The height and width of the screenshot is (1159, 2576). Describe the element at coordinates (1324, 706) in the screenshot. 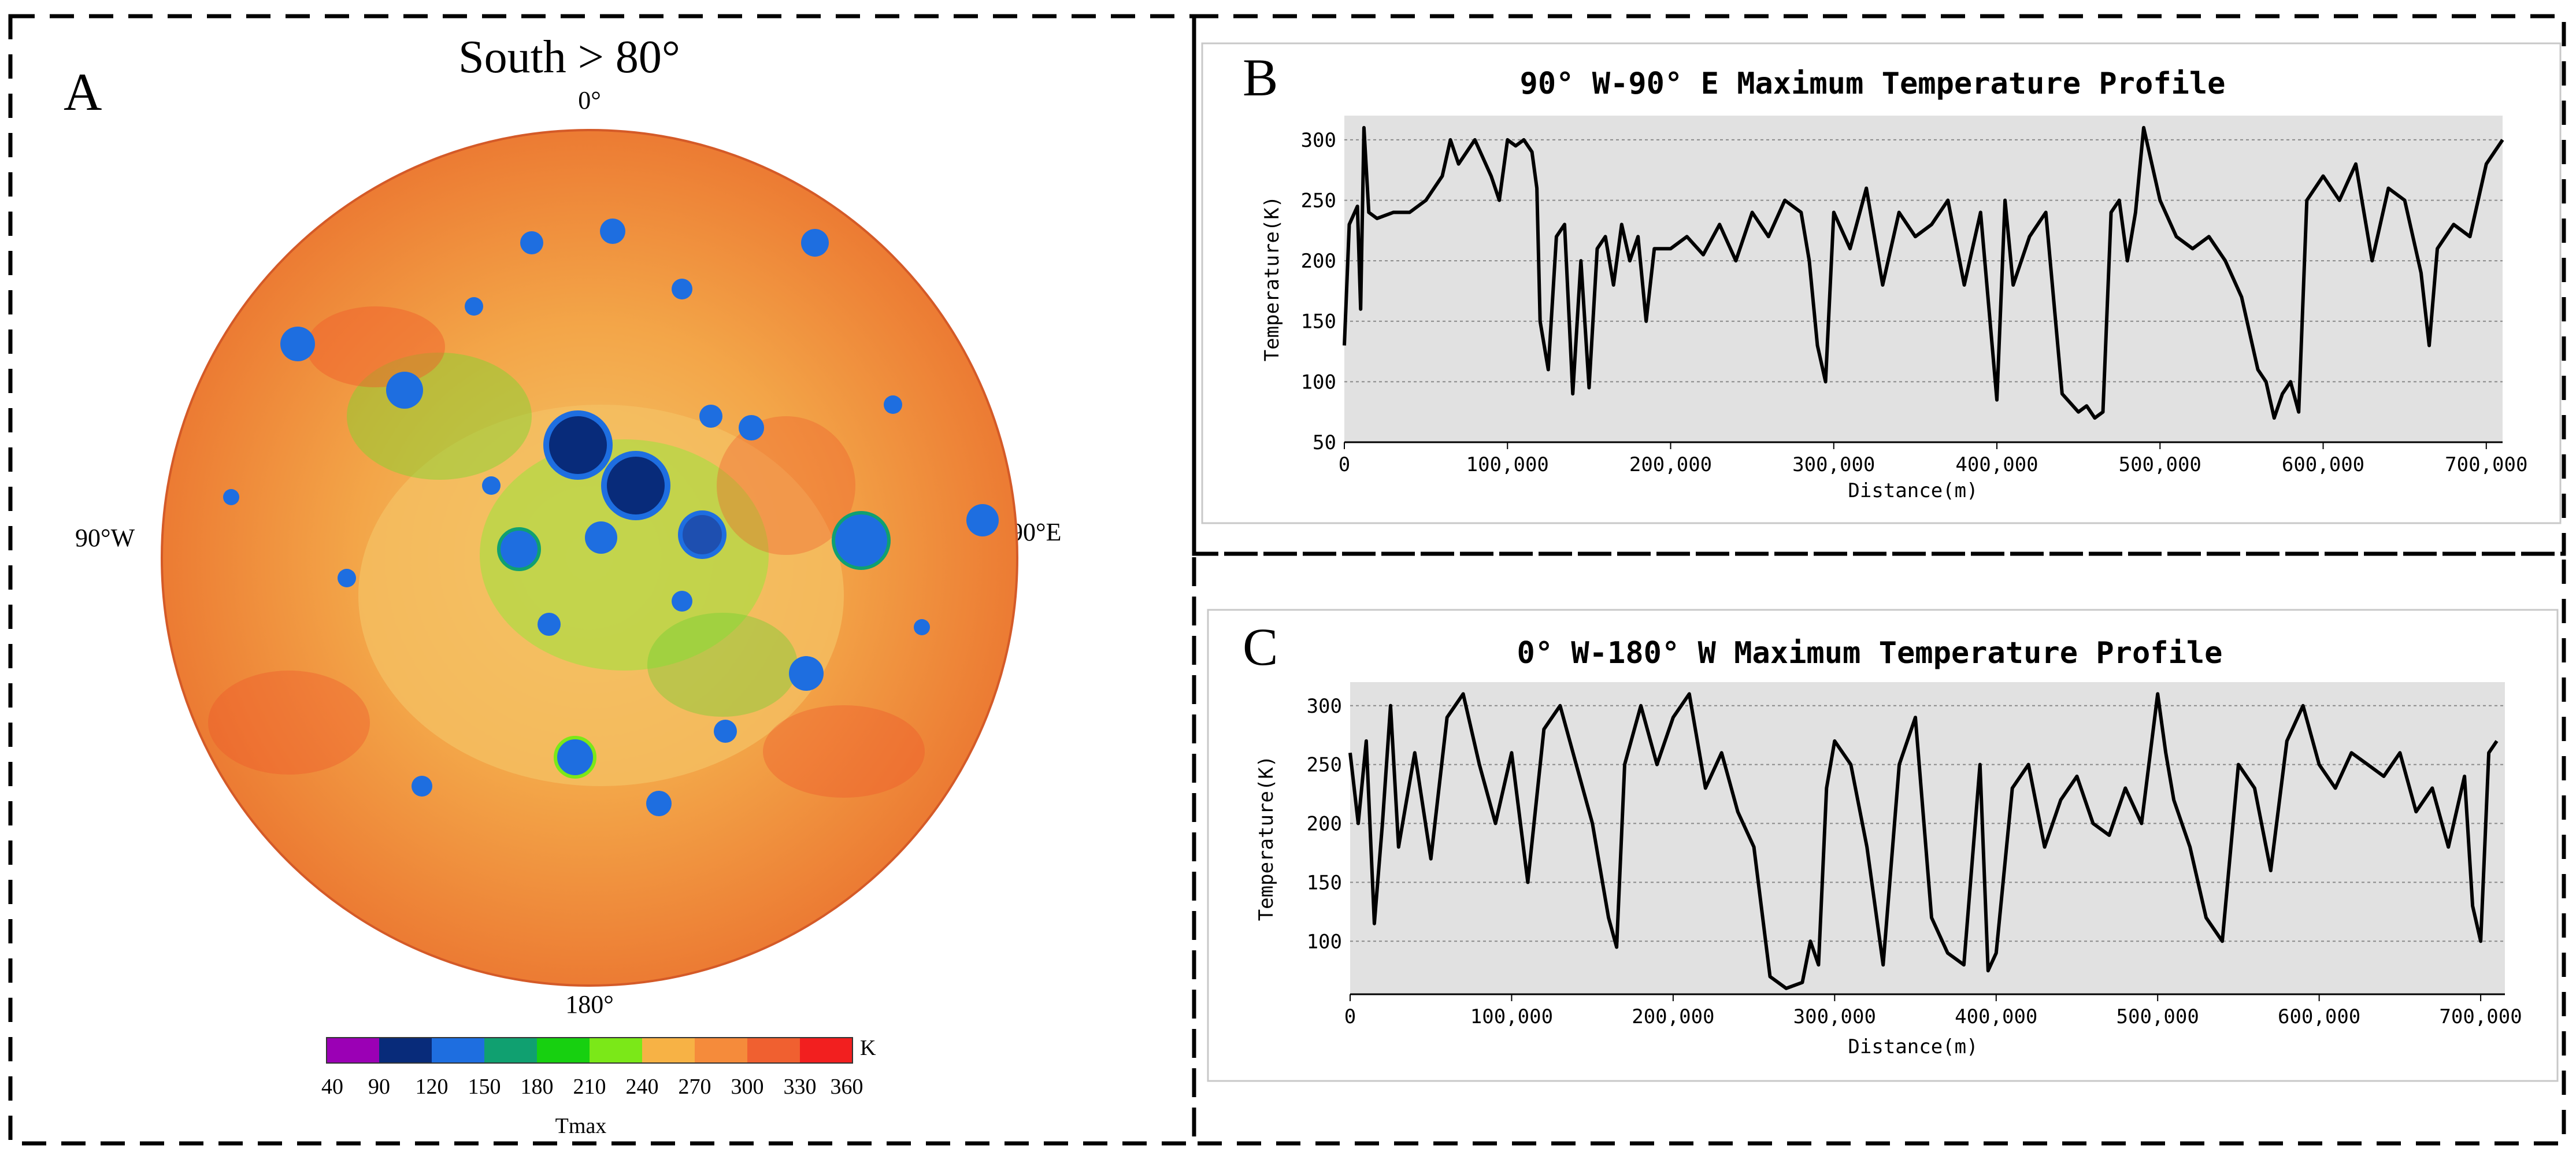

I see `chart-c-ytick-label: 300` at that location.